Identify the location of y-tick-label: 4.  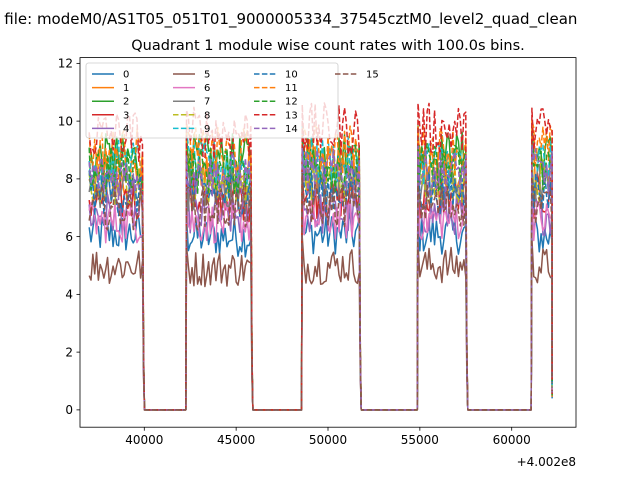
(69, 295).